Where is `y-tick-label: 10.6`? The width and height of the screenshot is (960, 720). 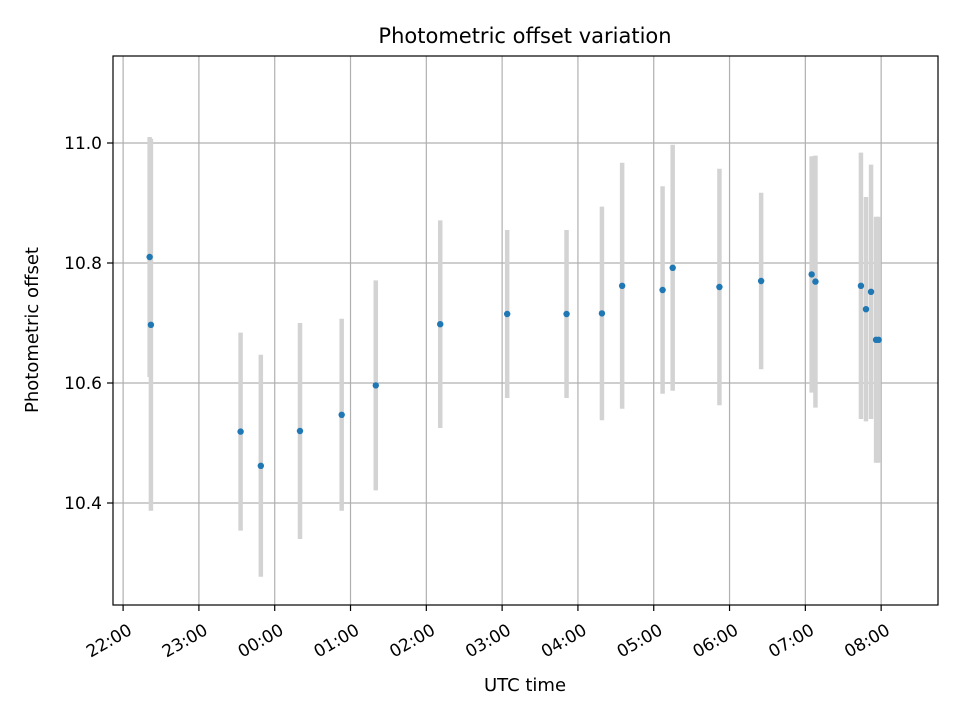
y-tick-label: 10.6 is located at coordinates (83, 384).